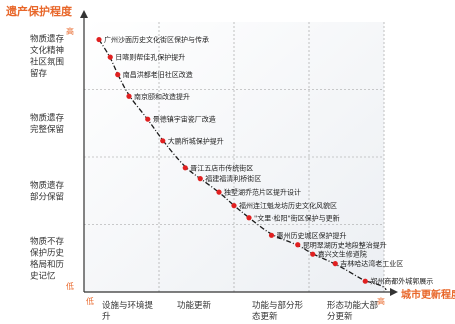 This screenshot has width=455, height=324. I want to click on data-point-label: "文里·松阳"街区保护与更新, so click(297, 217).